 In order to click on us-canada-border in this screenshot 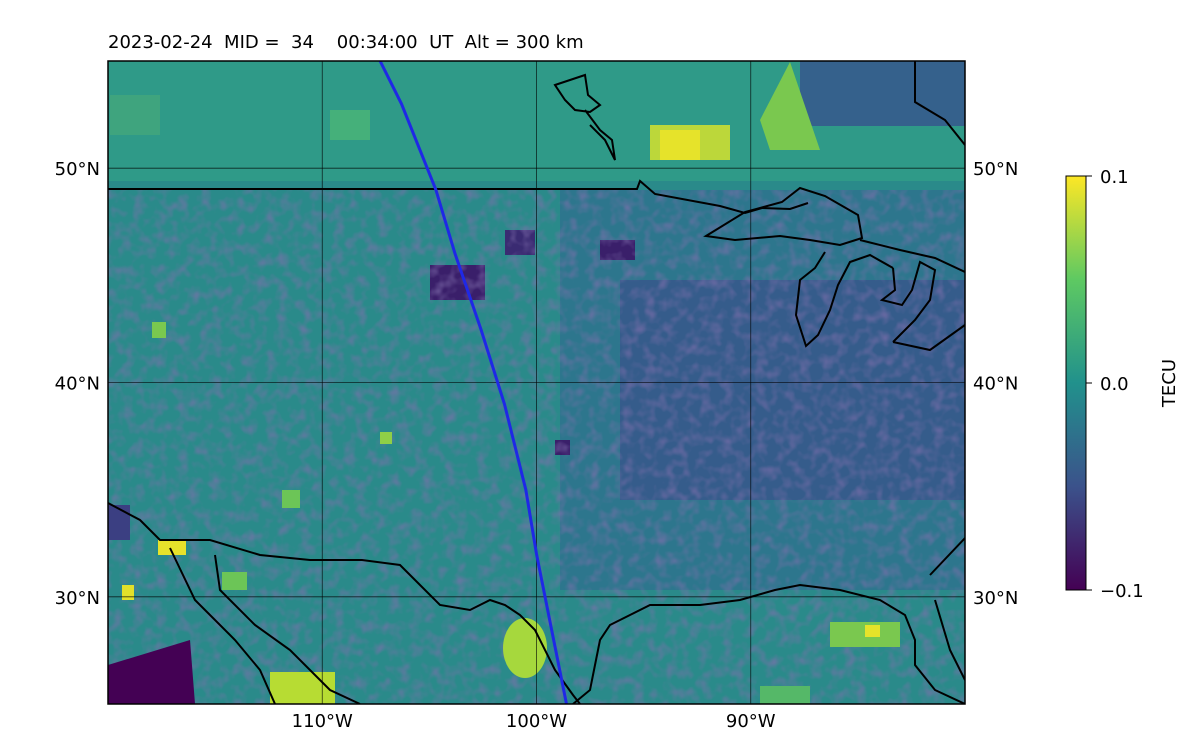, I will do `click(458, 197)`.